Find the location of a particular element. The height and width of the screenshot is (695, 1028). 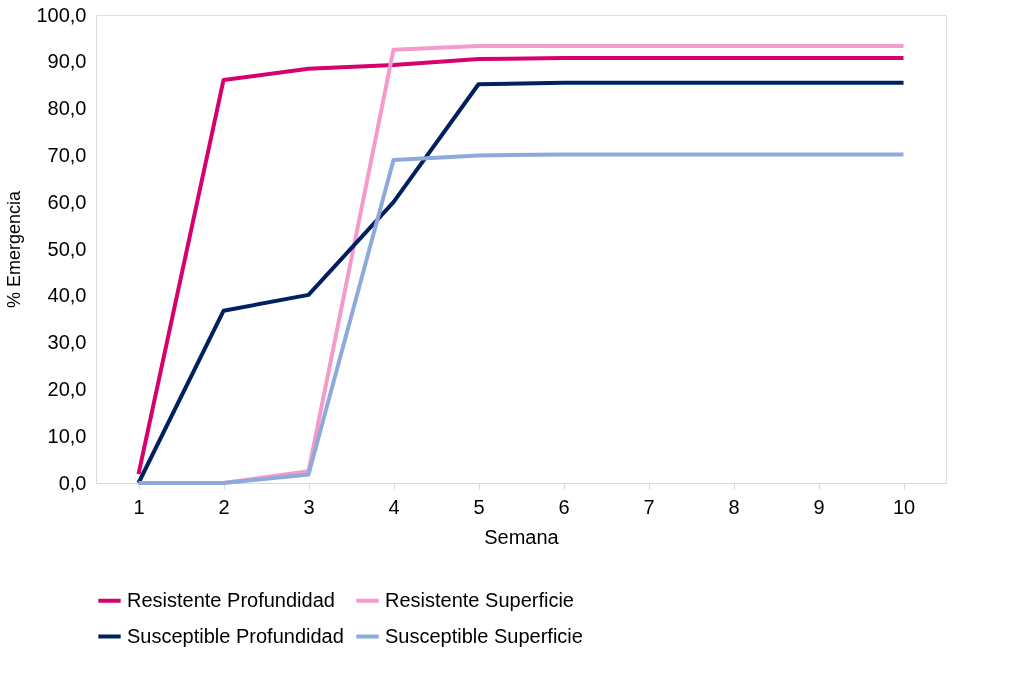

y-tick-label: 0,0 is located at coordinates (72, 482).